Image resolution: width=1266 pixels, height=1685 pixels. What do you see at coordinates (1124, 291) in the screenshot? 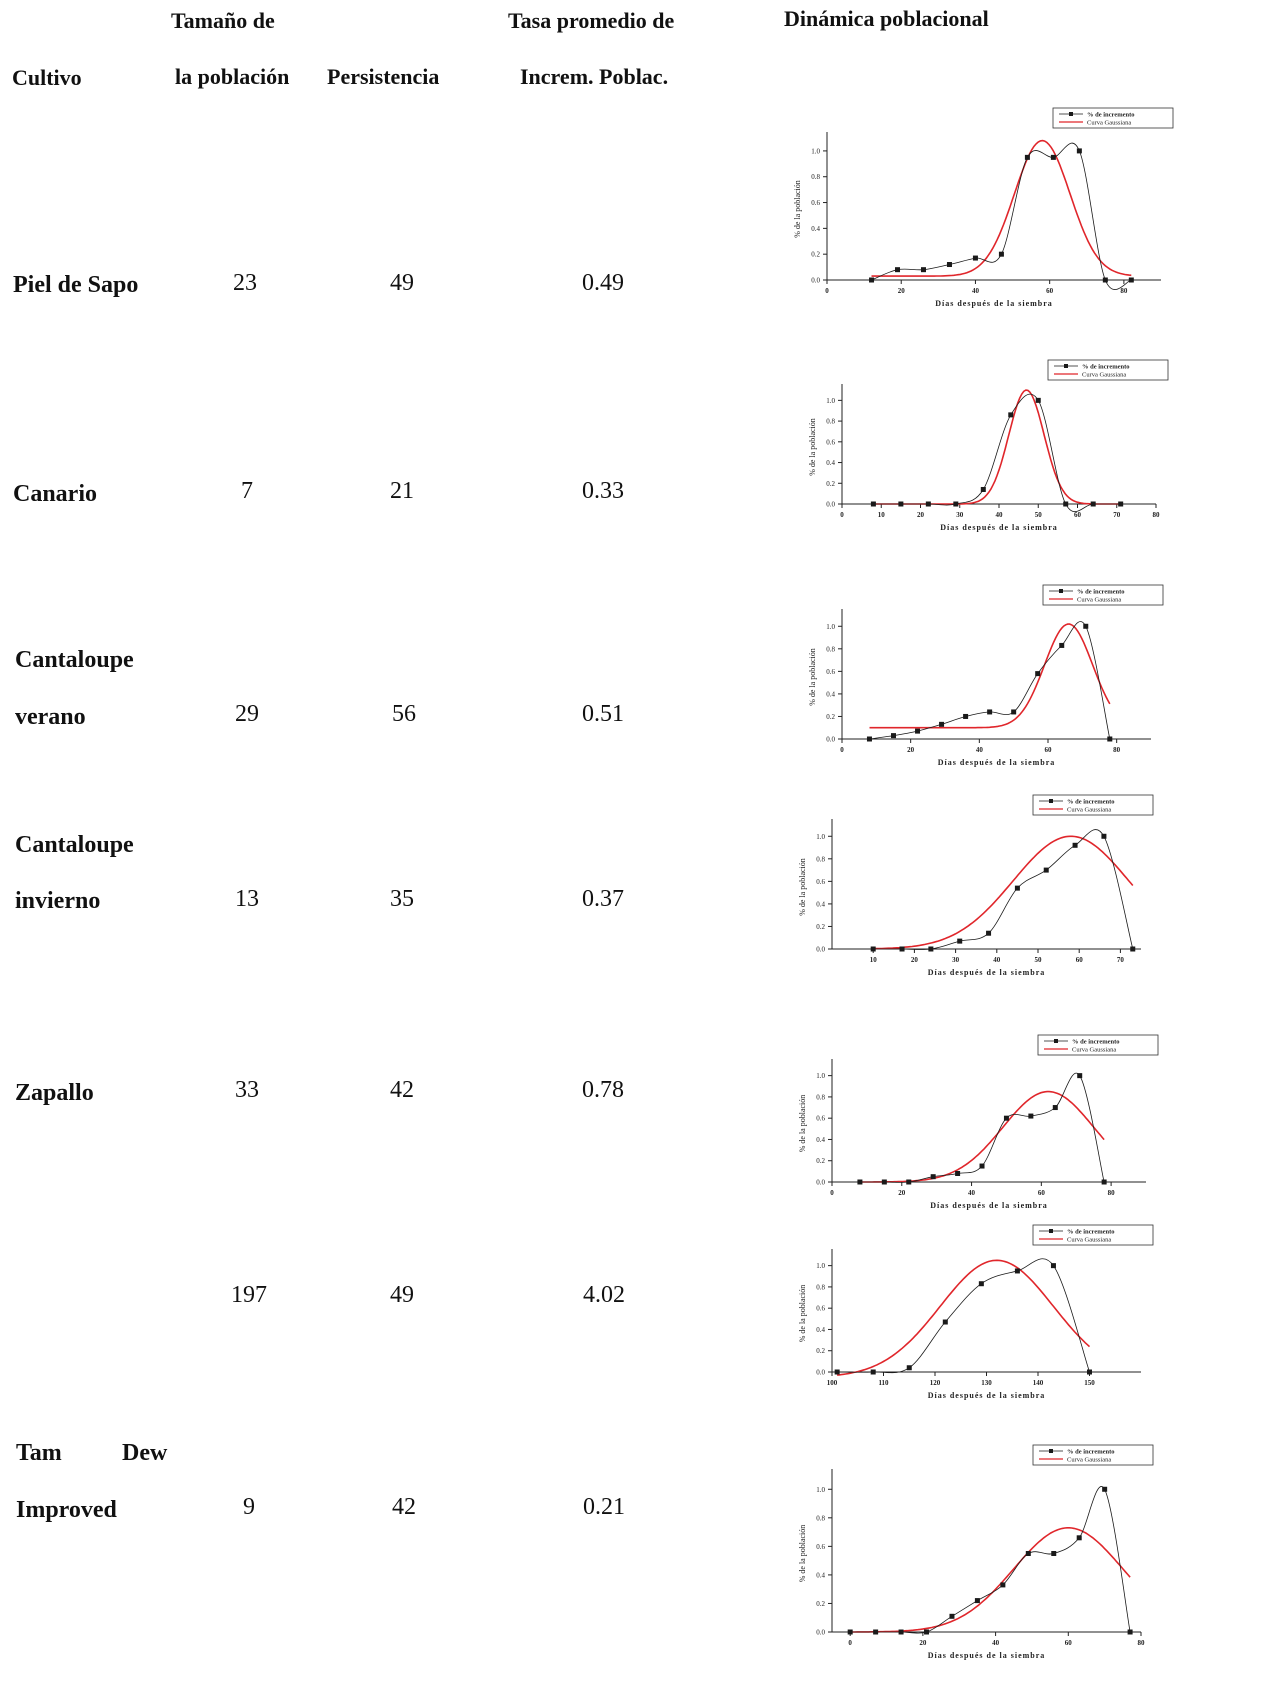
I see `x-tick-label: 80` at bounding box center [1124, 291].